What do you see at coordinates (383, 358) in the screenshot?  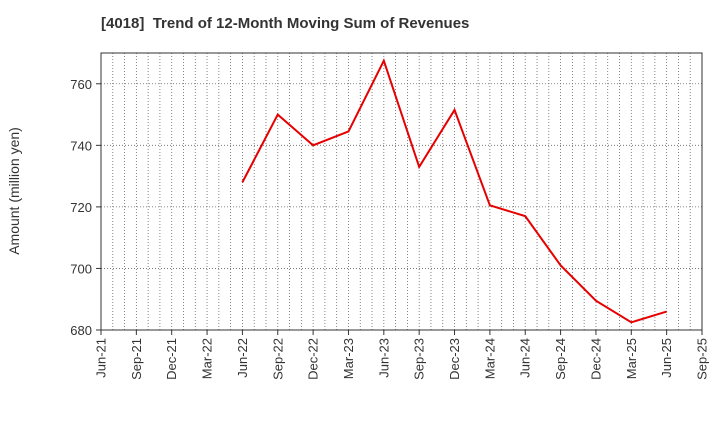 I see `x-tick-label: Jun-23` at bounding box center [383, 358].